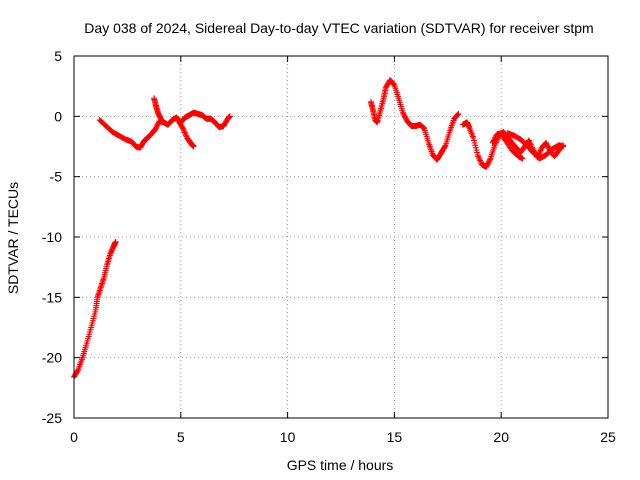 The image size is (640, 480). What do you see at coordinates (58, 116) in the screenshot?
I see `y-tick-label: 0` at bounding box center [58, 116].